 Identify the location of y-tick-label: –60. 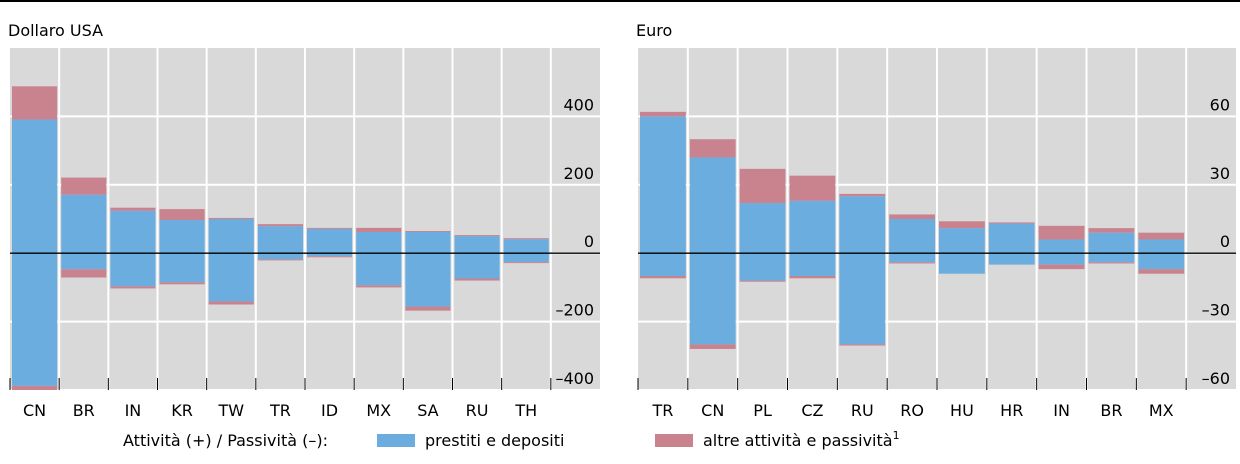
(1216, 378).